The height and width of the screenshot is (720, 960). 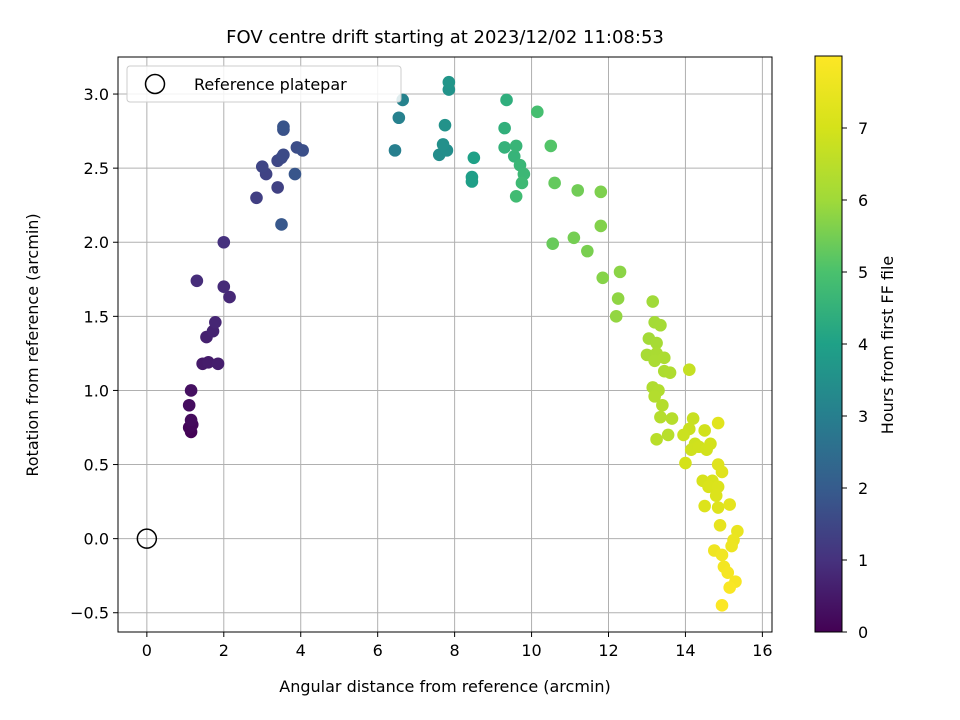 What do you see at coordinates (863, 632) in the screenshot?
I see `colorbar-tick-label: 0` at bounding box center [863, 632].